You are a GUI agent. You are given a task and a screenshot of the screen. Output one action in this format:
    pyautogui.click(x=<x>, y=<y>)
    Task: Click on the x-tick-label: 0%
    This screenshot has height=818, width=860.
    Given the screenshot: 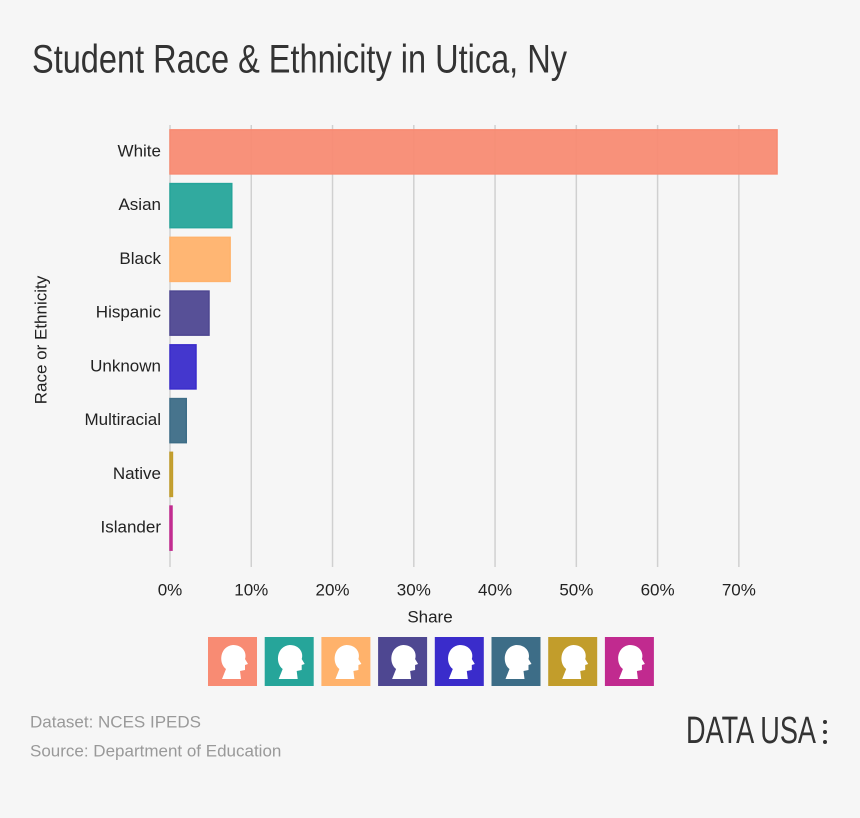 What is the action you would take?
    pyautogui.click(x=170, y=589)
    